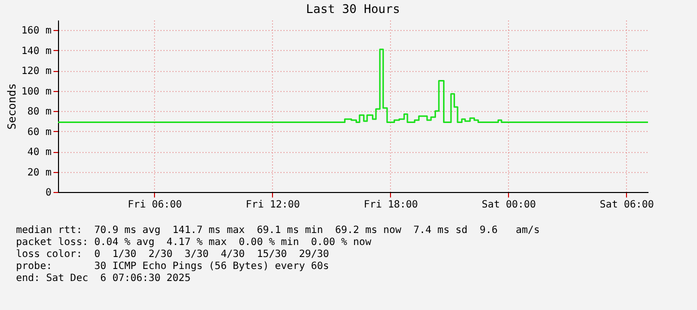 Image resolution: width=697 pixels, height=310 pixels. Describe the element at coordinates (104, 279) in the screenshot. I see `text: end: Sat Dec 6 07:06:30 2025` at that location.